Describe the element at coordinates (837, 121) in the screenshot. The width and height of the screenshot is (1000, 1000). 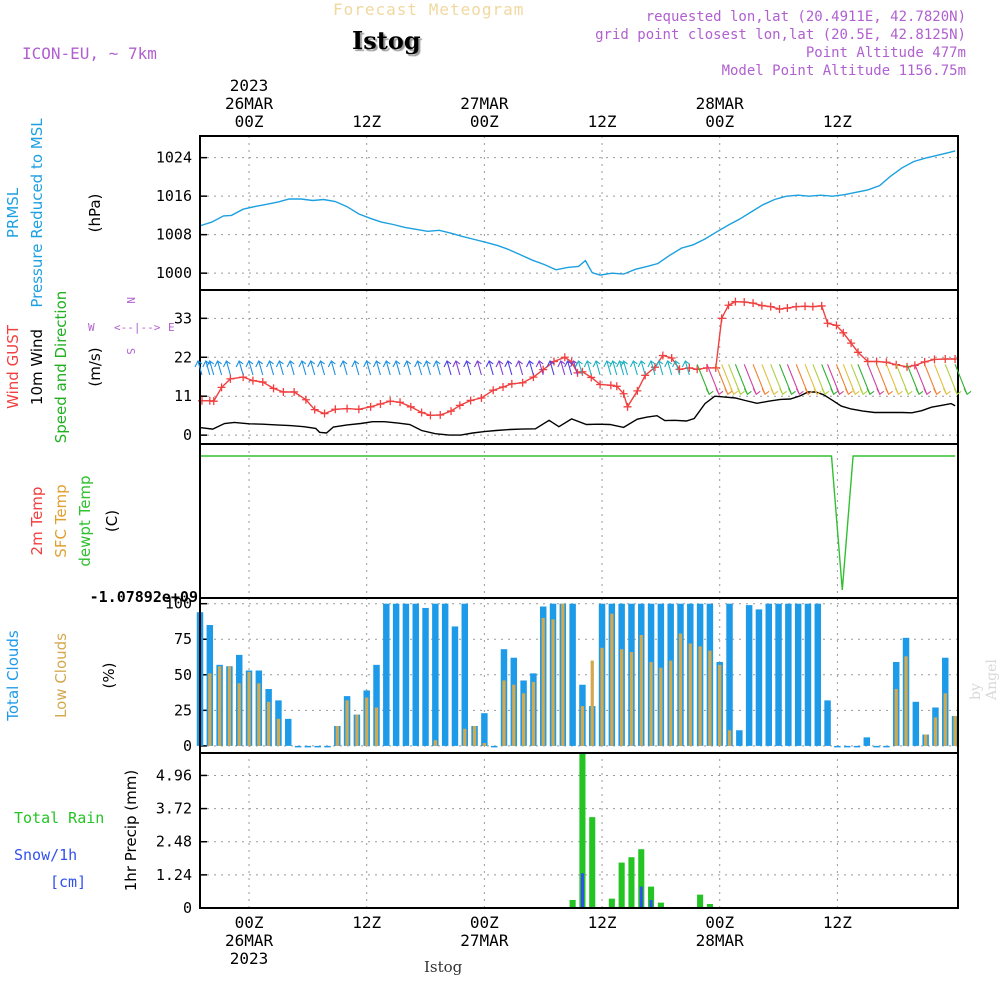
I see `top-time-label: 12Z` at that location.